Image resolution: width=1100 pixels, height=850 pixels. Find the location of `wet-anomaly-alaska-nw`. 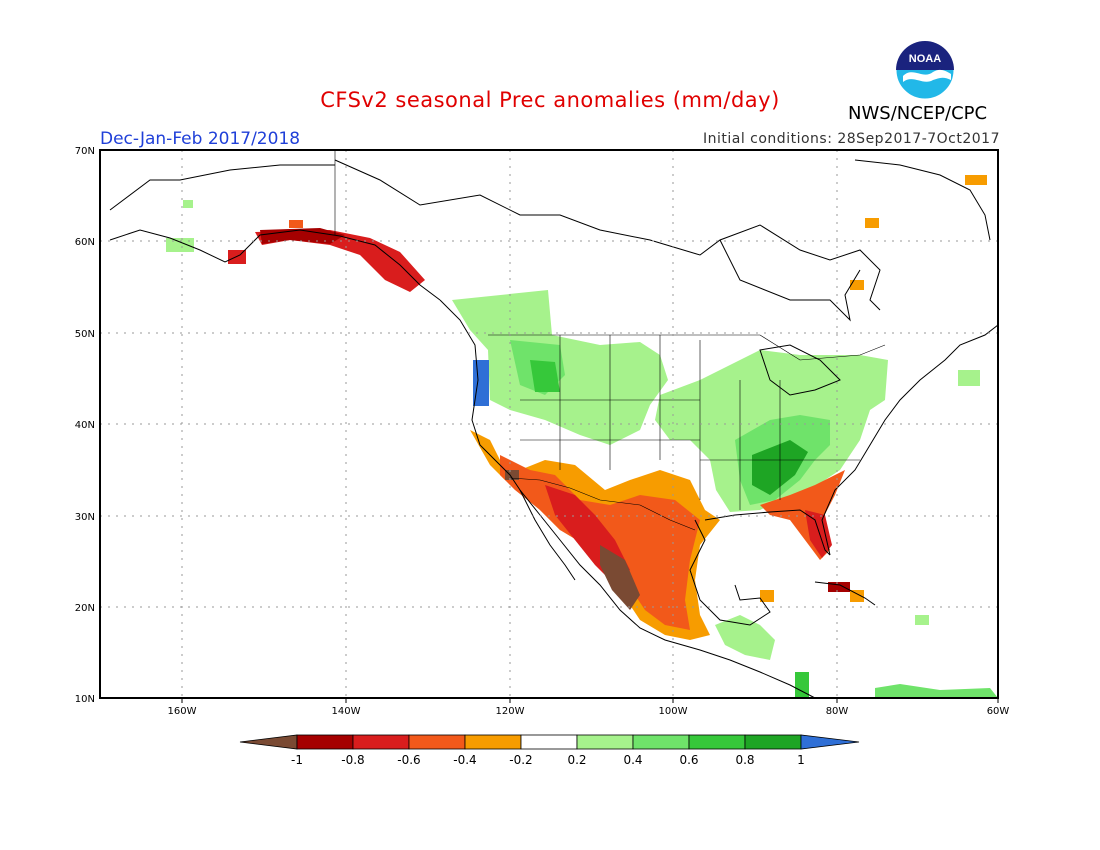

wet-anomaly-alaska-nw is located at coordinates (188, 204).